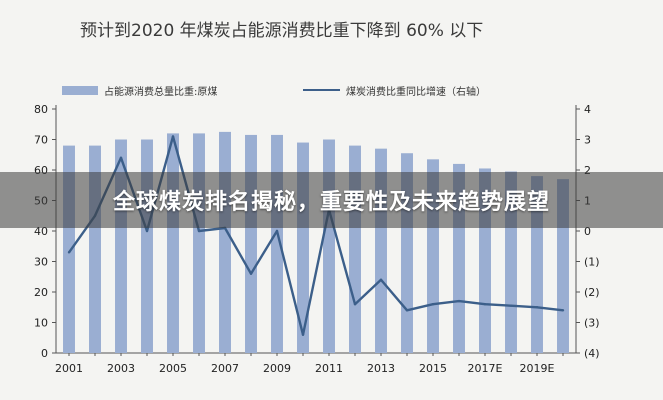 The image size is (663, 400). What do you see at coordinates (485, 368) in the screenshot?
I see `x-tick-label: 2017E` at bounding box center [485, 368].